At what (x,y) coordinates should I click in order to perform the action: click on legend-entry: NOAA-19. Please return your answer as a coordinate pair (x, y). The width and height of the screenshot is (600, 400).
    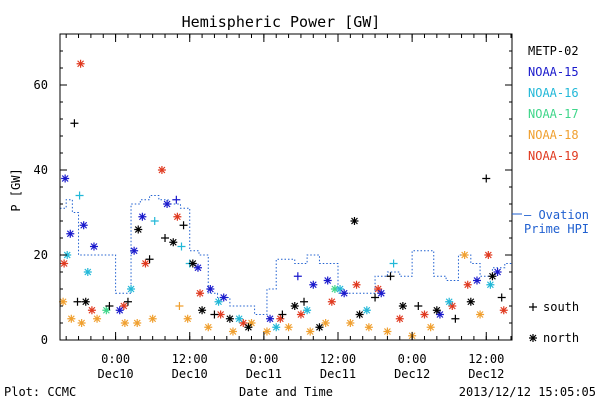
    Looking at the image, I should click on (553, 156).